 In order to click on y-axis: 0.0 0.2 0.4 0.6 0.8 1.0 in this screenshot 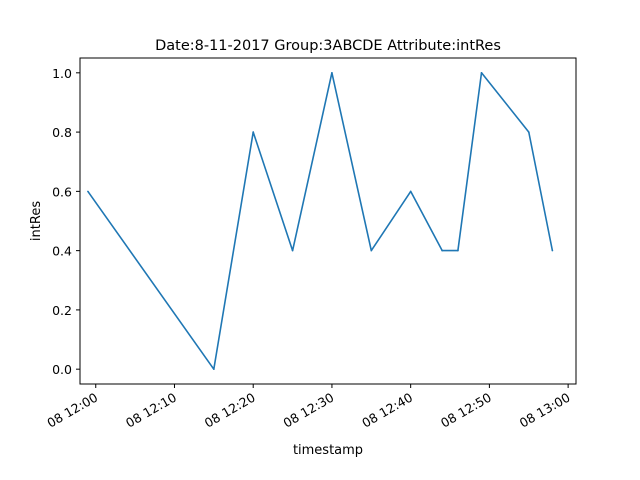, I will do `click(66, 221)`.